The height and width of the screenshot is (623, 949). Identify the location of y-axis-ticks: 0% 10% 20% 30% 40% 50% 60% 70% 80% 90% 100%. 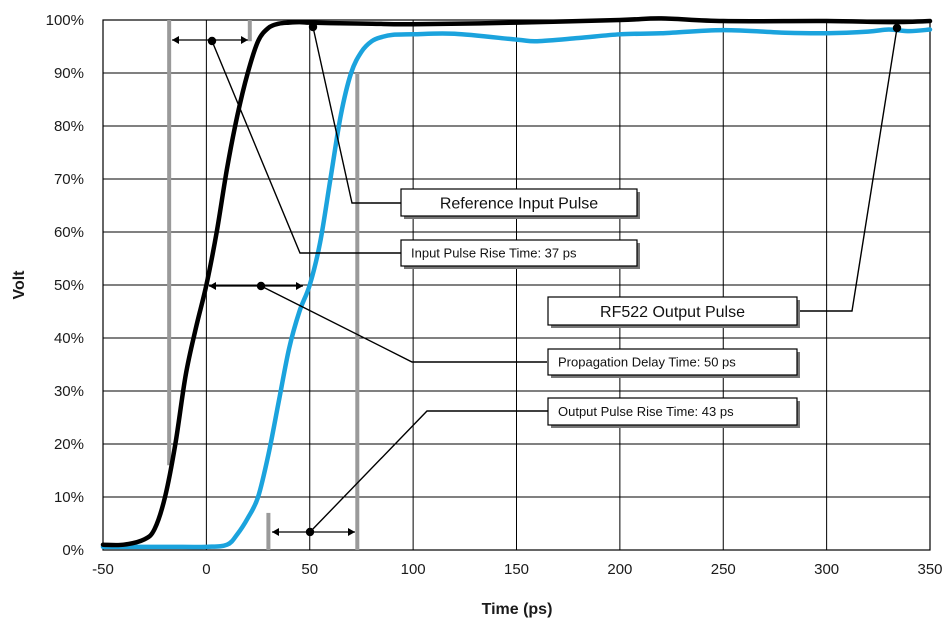
(65, 285).